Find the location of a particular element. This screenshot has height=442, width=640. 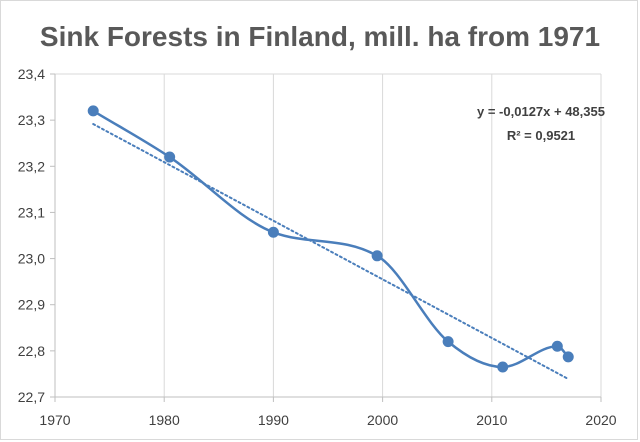

trendline-r-squared: R² = 0,9521 is located at coordinates (541, 135).